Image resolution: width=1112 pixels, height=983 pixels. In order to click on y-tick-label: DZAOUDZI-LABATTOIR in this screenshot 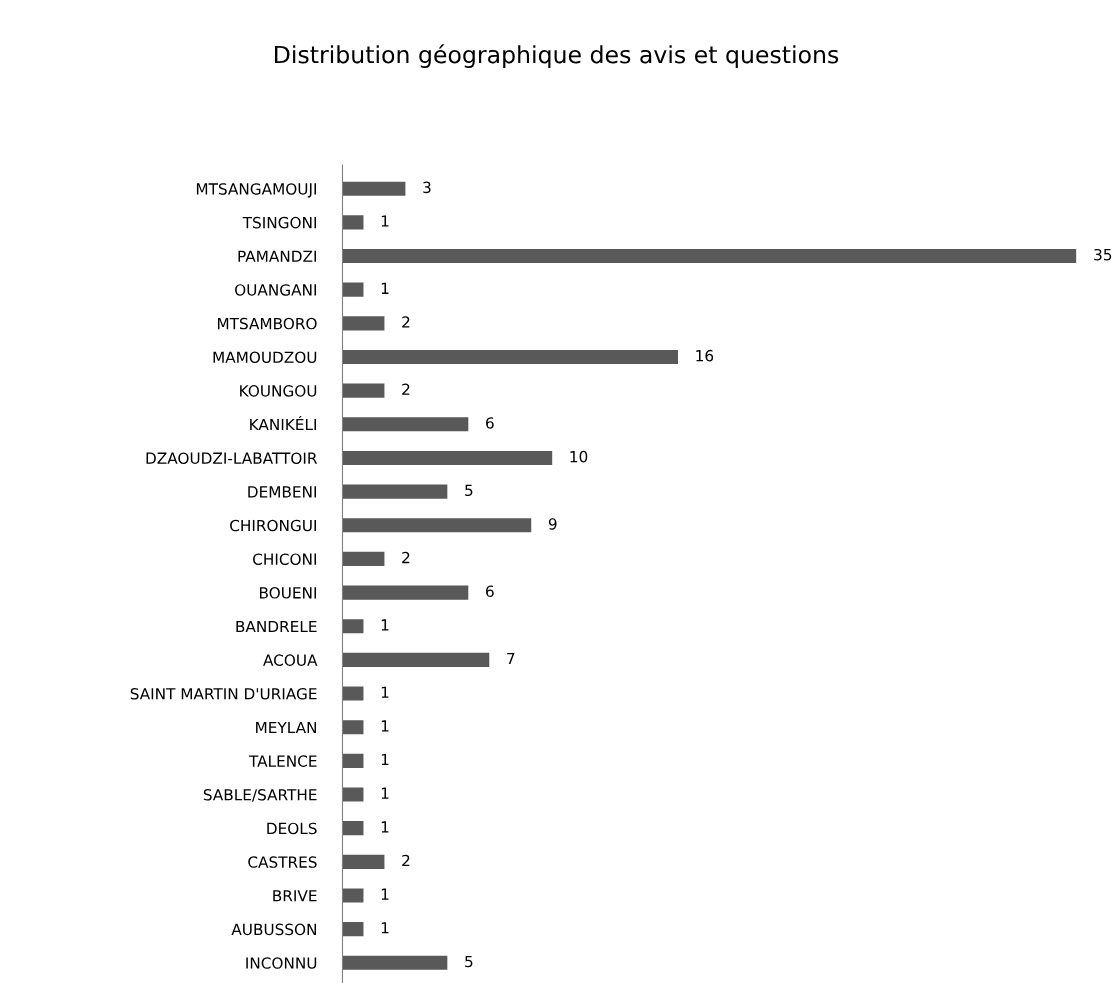, I will do `click(232, 458)`.